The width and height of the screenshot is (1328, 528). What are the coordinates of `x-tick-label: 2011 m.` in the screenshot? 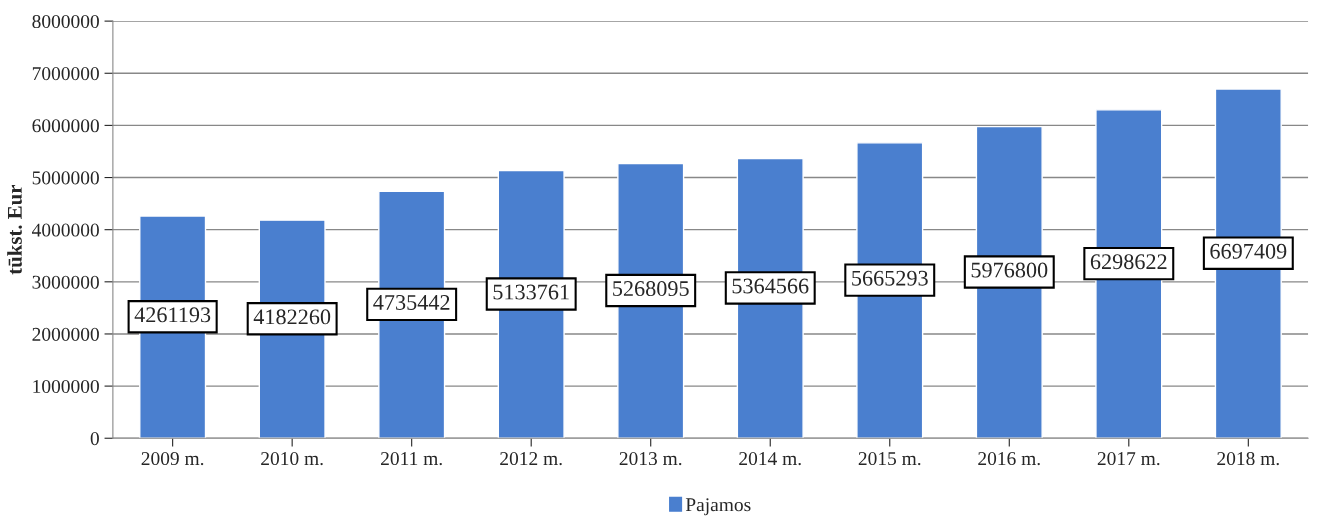 It's located at (411, 459).